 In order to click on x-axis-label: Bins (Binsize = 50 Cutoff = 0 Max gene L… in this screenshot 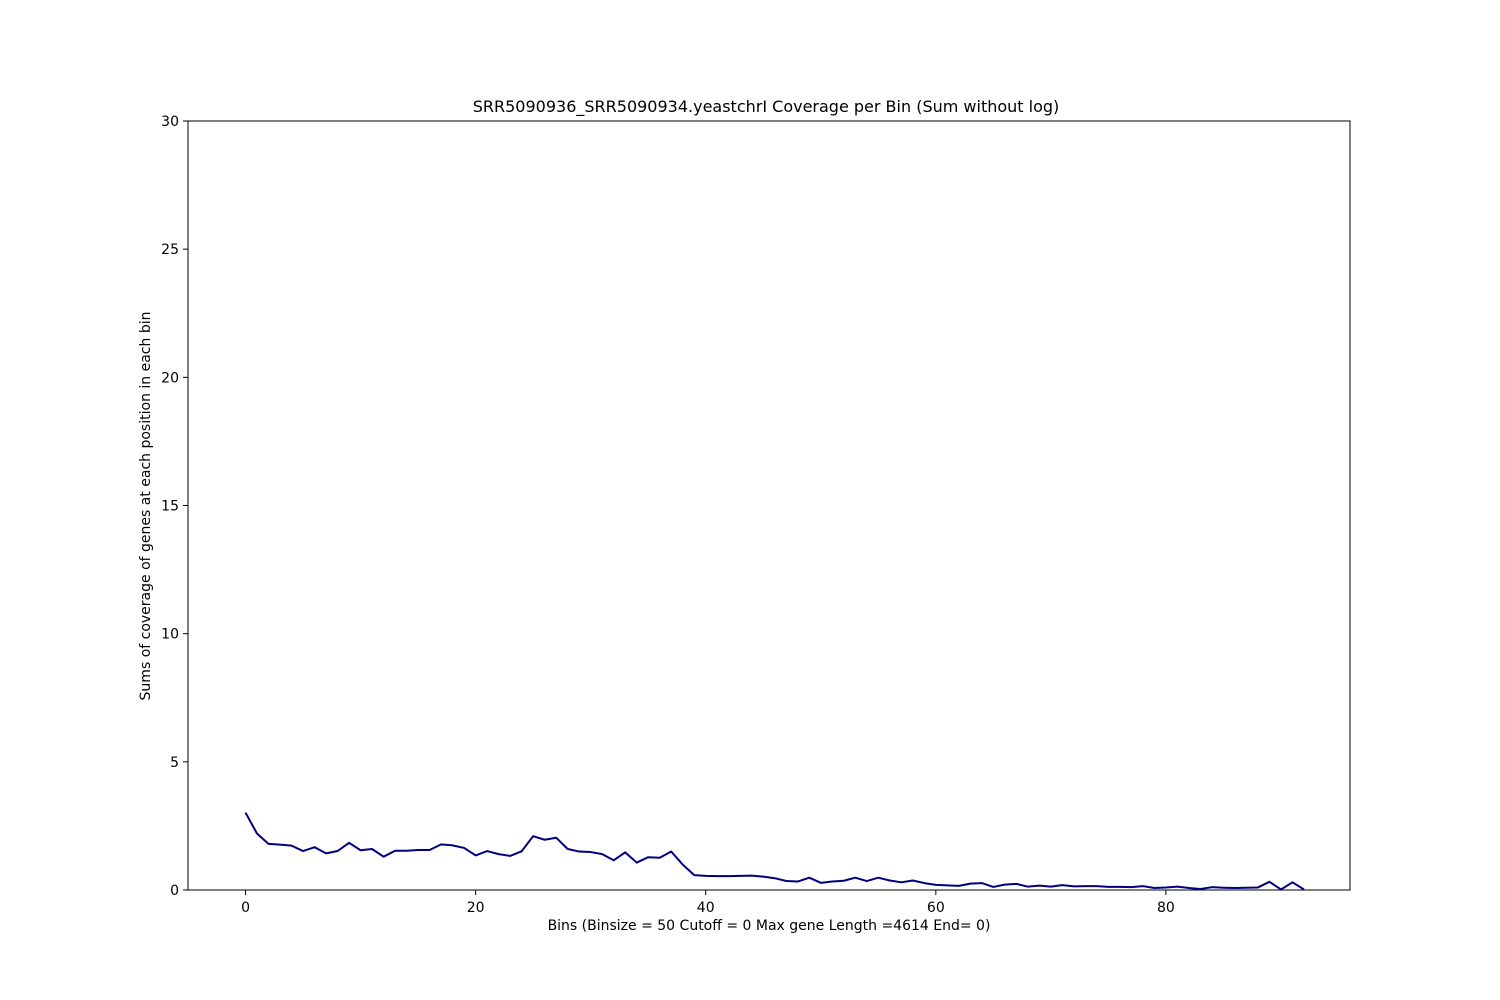, I will do `click(769, 926)`.